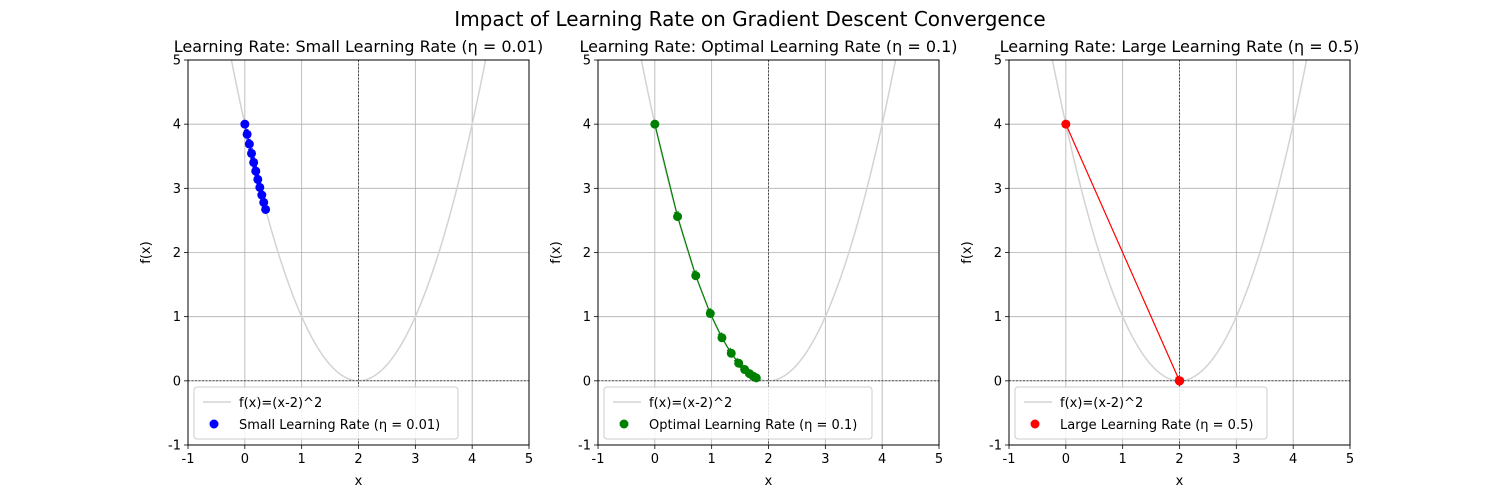 This screenshot has height=500, width=1500. What do you see at coordinates (1156, 425) in the screenshot?
I see `legend-series-label: Large Learning Rate (η = 0.5)` at bounding box center [1156, 425].